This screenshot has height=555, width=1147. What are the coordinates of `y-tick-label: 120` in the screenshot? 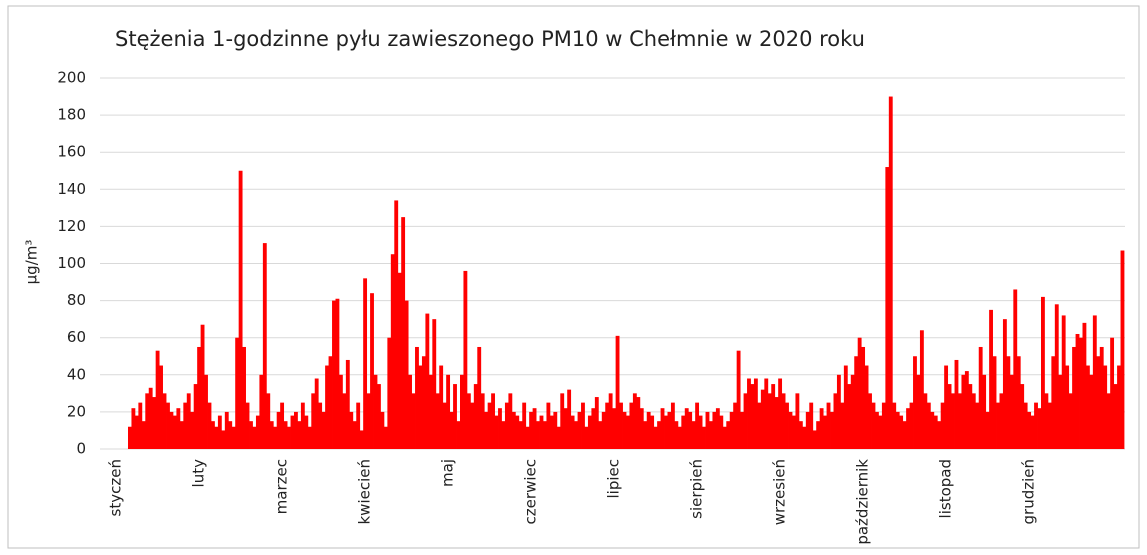 It's located at (71, 226).